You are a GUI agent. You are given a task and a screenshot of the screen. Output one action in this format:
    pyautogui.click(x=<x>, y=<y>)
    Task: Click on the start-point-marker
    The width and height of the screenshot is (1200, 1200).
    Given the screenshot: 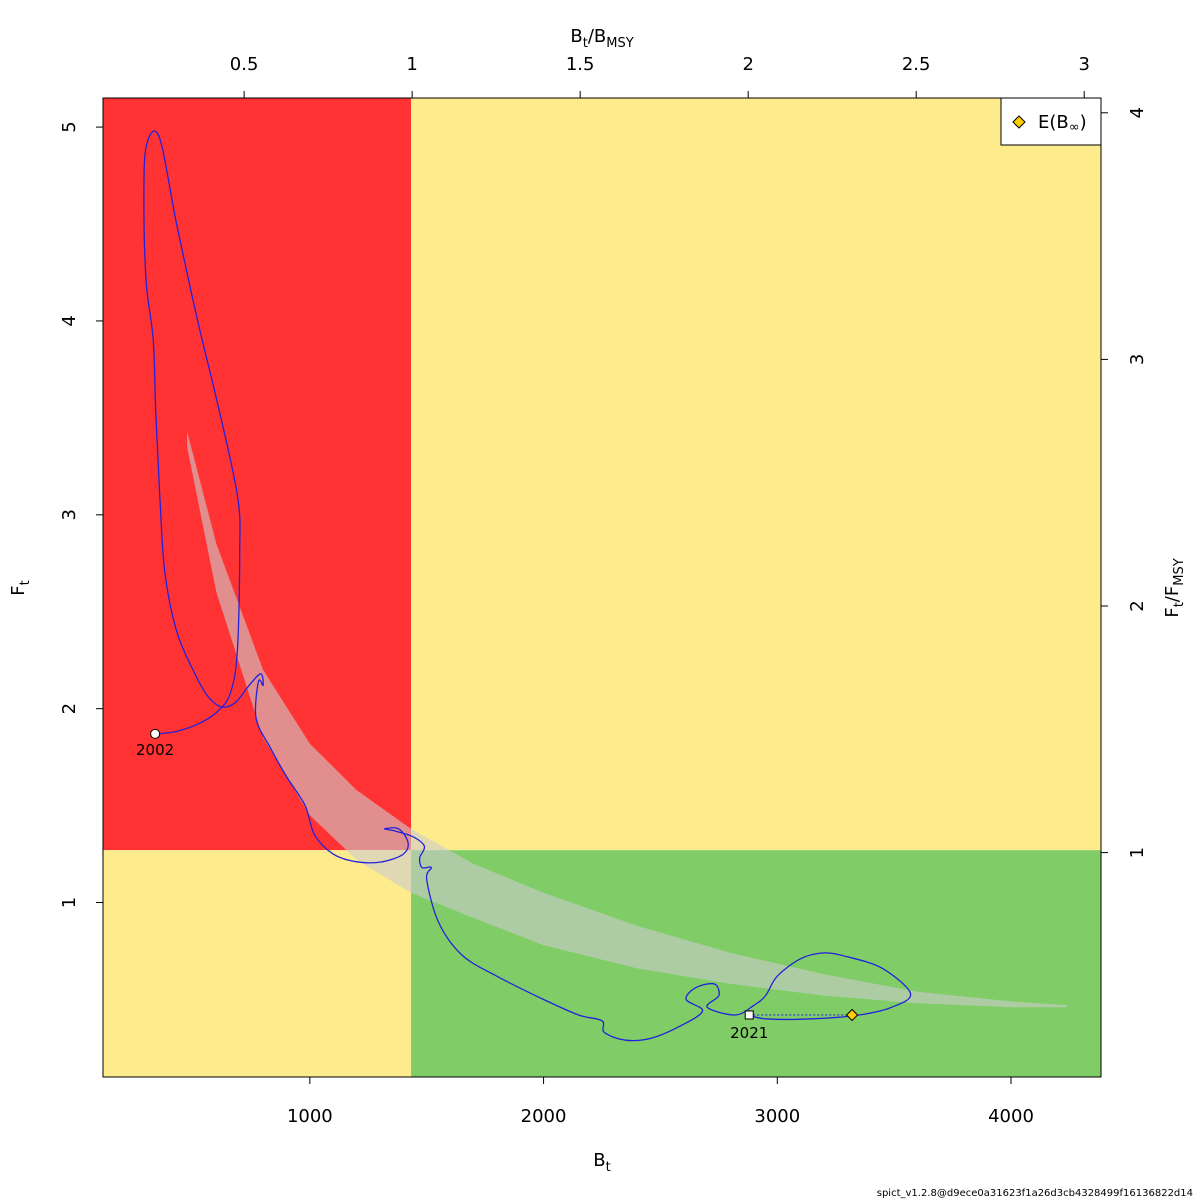 What is the action you would take?
    pyautogui.click(x=155, y=733)
    